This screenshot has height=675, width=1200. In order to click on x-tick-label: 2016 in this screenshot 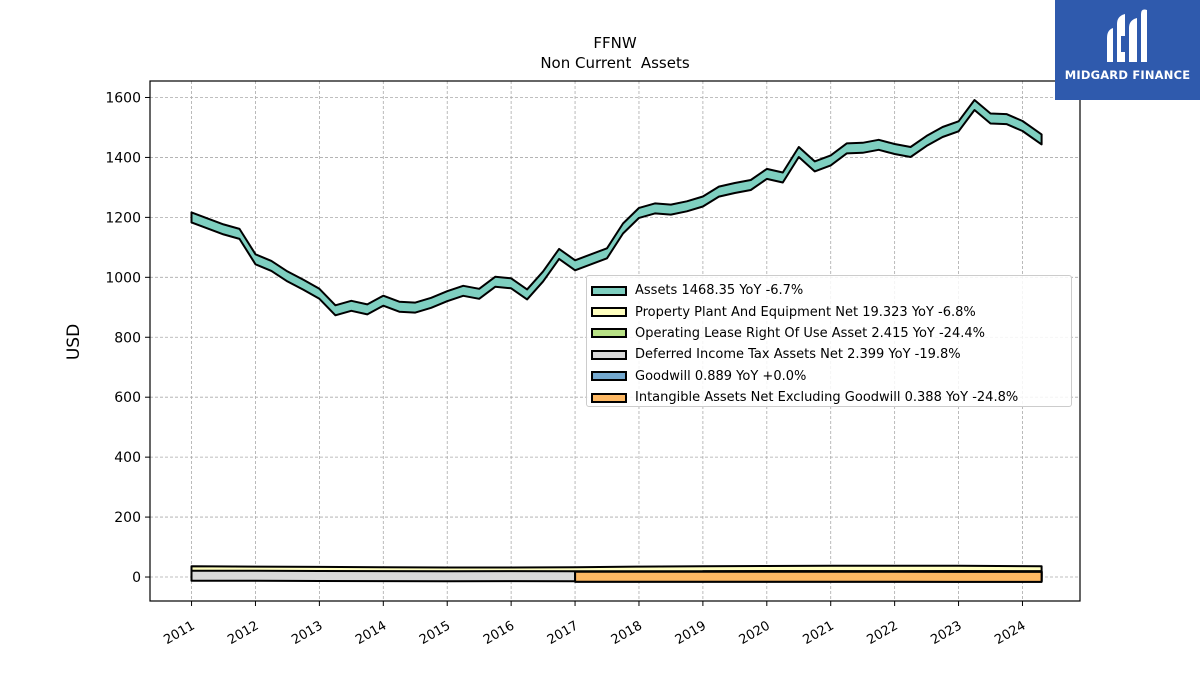, I will do `click(499, 633)`.